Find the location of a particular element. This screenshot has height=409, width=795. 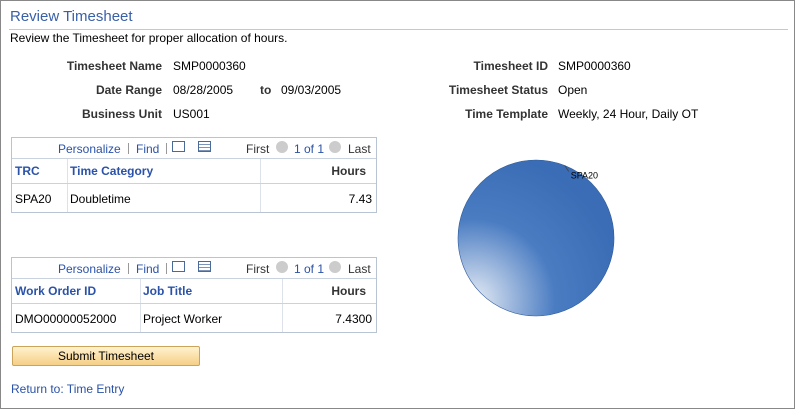

column-header: Job Title is located at coordinates (168, 291).